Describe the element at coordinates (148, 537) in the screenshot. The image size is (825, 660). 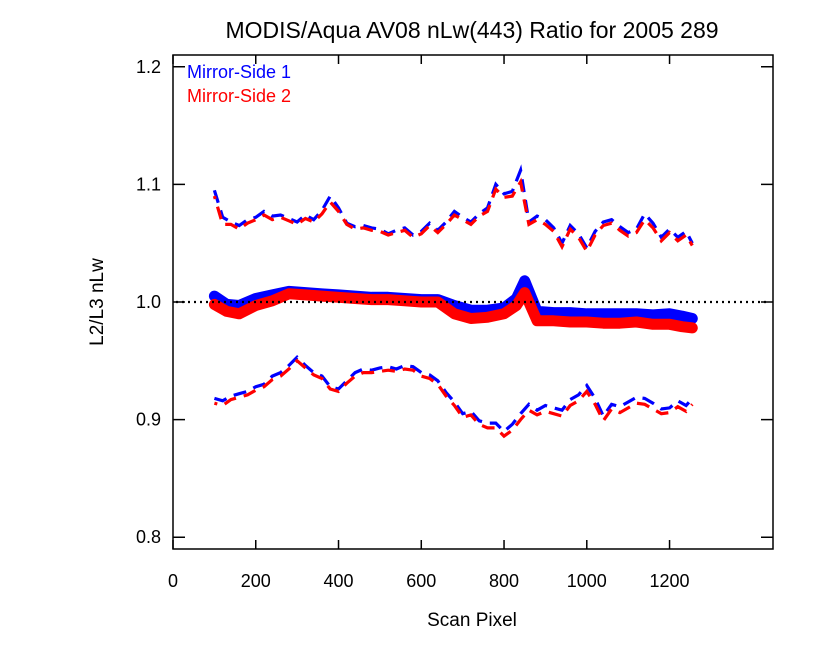
I see `y-tick-label-0-8: 0.8` at that location.